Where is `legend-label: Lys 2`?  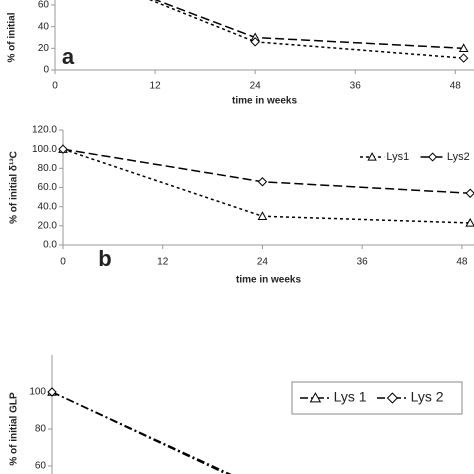
legend-label: Lys 2 is located at coordinates (427, 397).